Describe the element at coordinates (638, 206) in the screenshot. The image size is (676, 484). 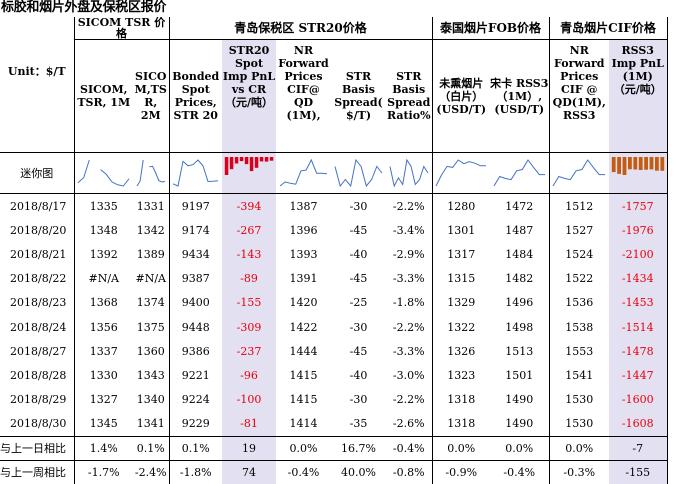
I see `cell-rss3-pnl: -1757` at that location.